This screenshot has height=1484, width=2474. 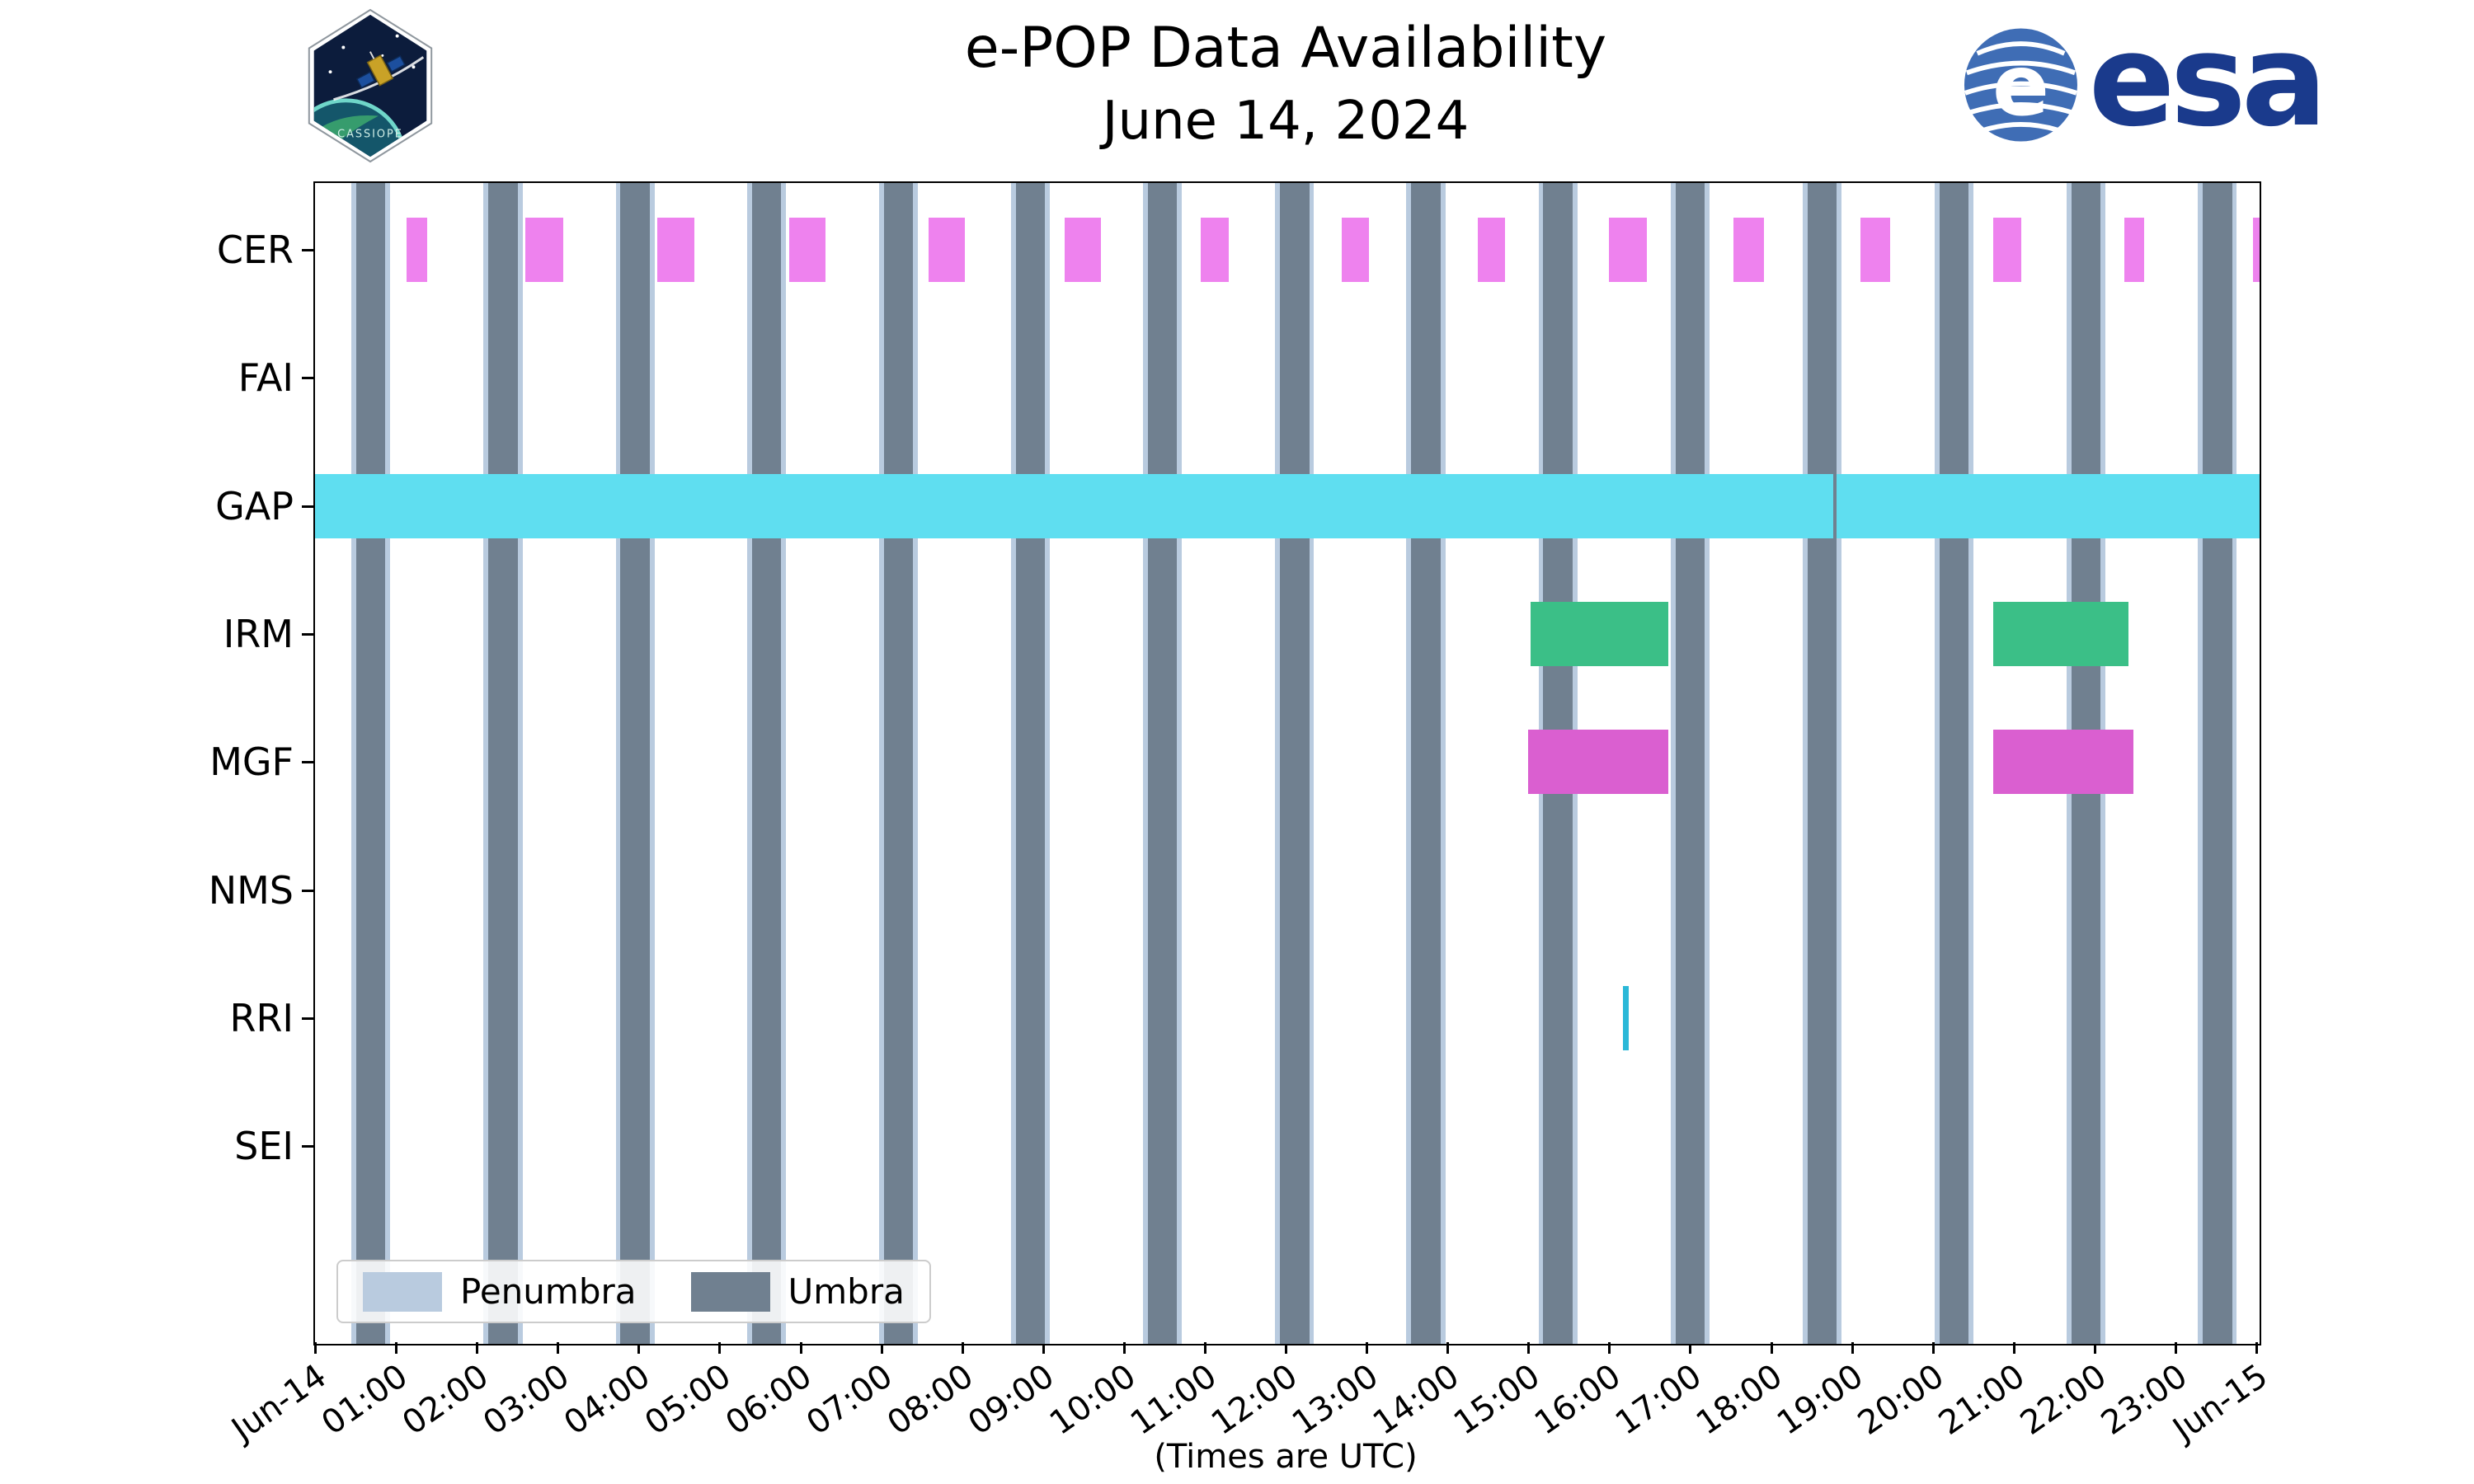 What do you see at coordinates (2206, 85) in the screenshot?
I see `esa-wordmark-text: esa` at bounding box center [2206, 85].